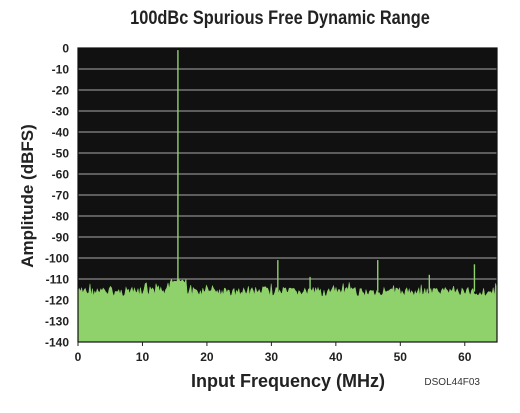 The height and width of the screenshot is (413, 520). I want to click on noise-floor-area, so click(287, 310).